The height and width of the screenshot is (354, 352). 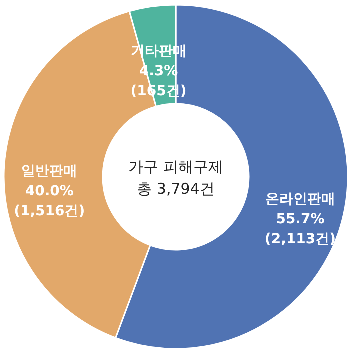 What do you see at coordinates (300, 230) in the screenshot?
I see `data-label: 55.7% (2,113건)` at bounding box center [300, 230].